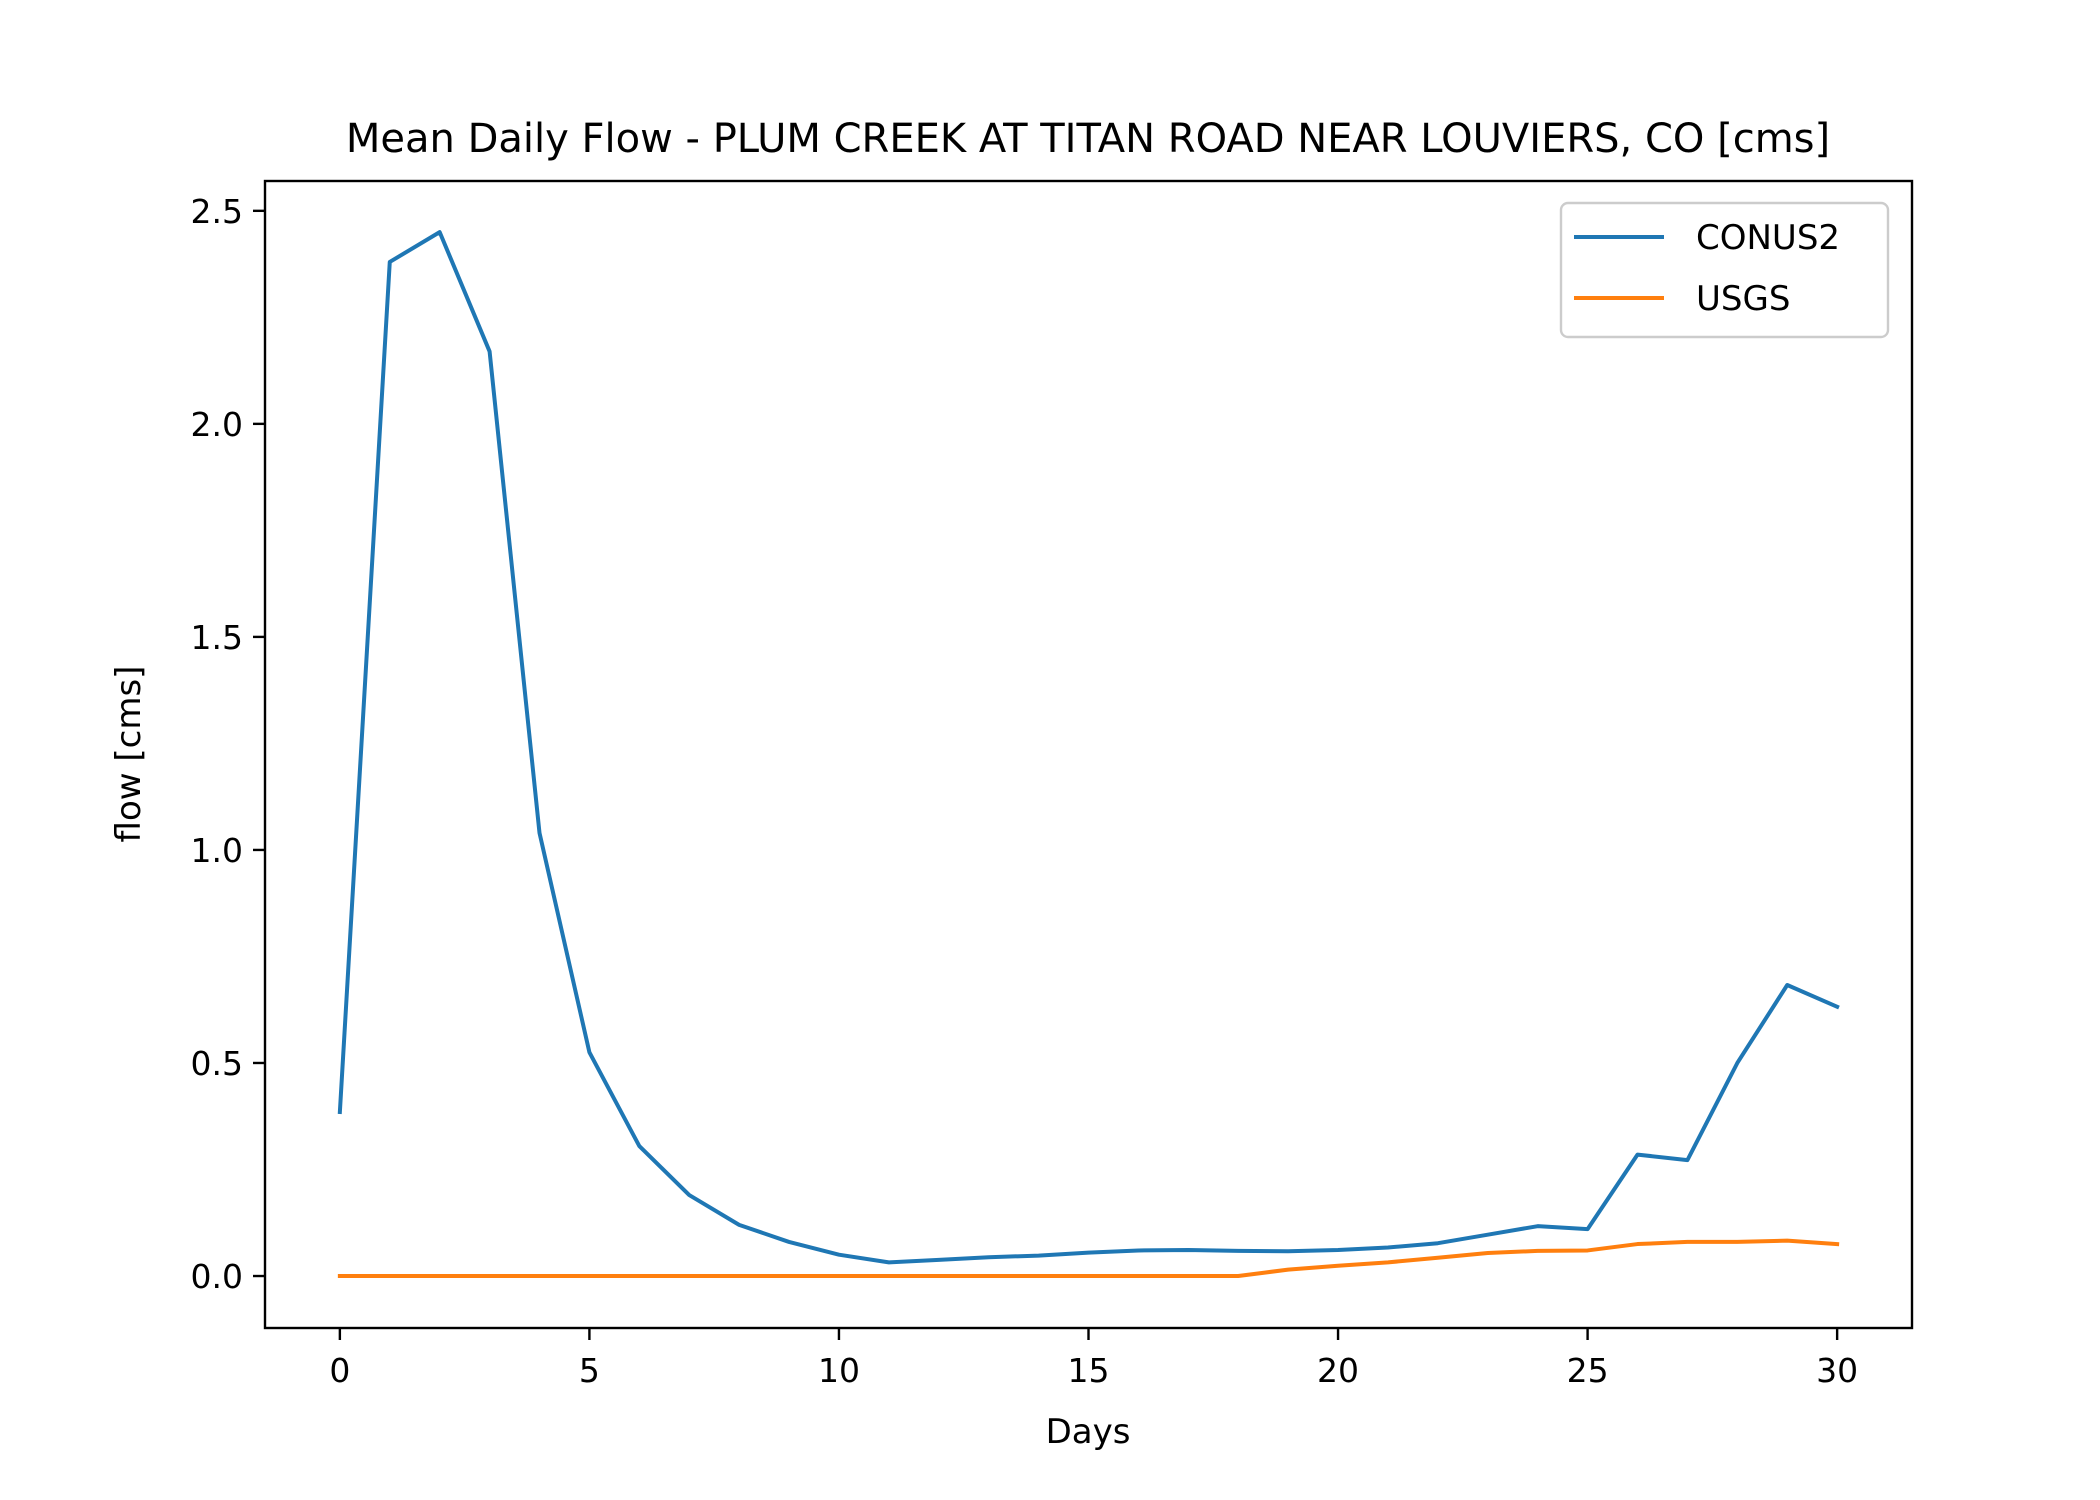 This screenshot has width=2100, height=1500. I want to click on y-tick-label: 1.0, so click(217, 850).